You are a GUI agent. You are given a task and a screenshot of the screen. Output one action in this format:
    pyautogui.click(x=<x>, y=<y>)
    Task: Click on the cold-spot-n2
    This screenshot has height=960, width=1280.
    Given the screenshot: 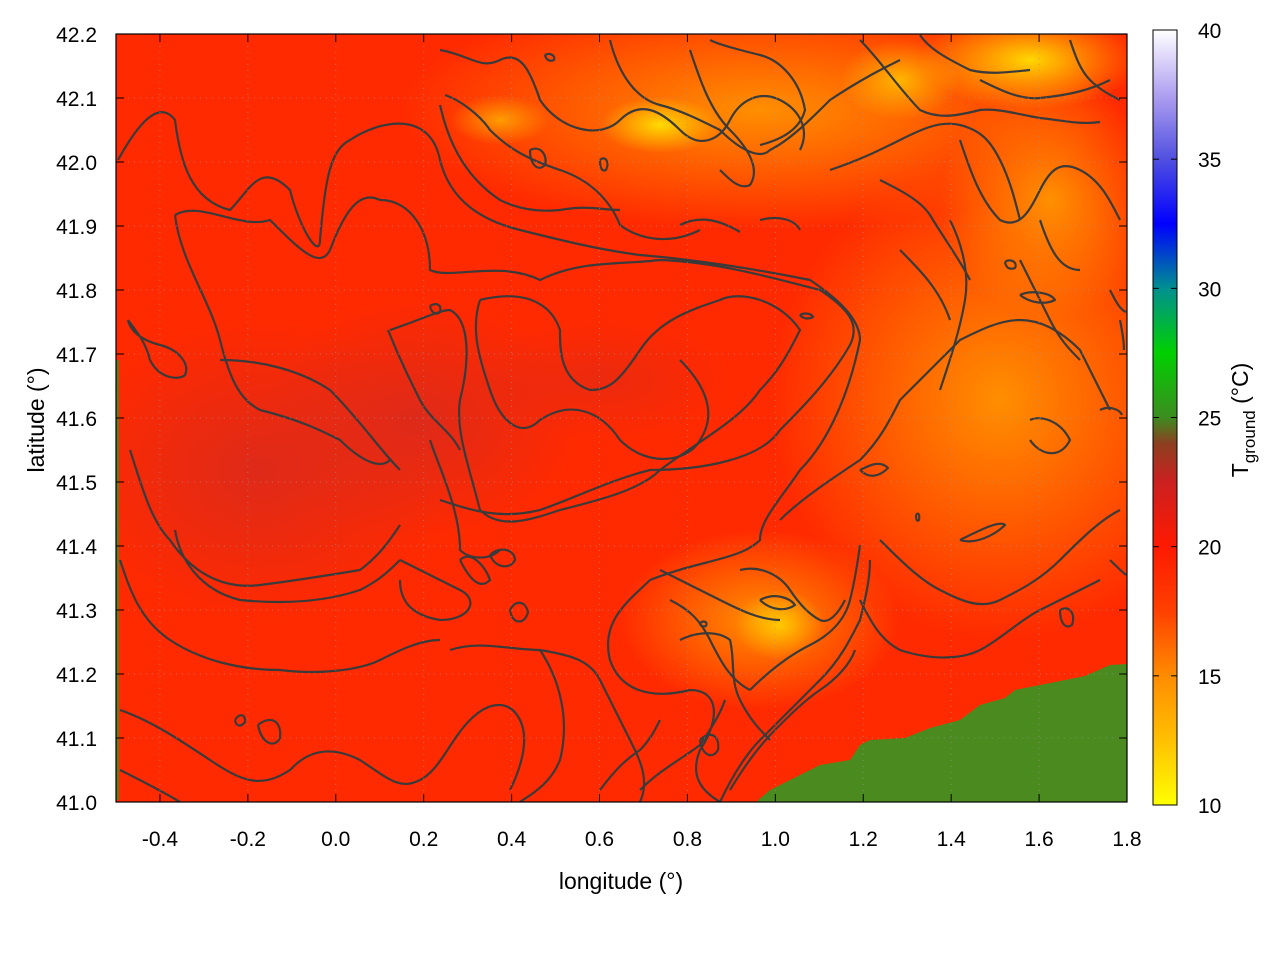 What is the action you would take?
    pyautogui.click(x=900, y=80)
    